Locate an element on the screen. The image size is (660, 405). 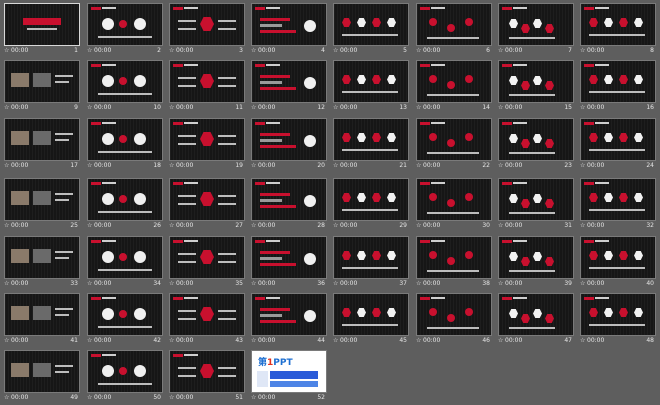
slide-thumbnail-40: ☆ 00:00 40 is located at coordinates (618, 262).